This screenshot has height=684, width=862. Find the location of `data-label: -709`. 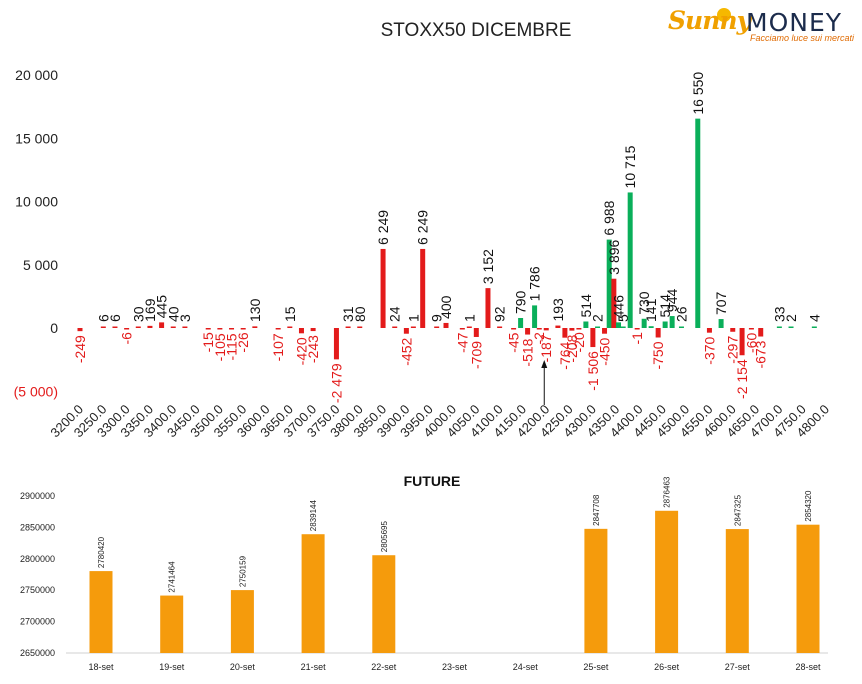

data-label: -709 is located at coordinates (476, 355).